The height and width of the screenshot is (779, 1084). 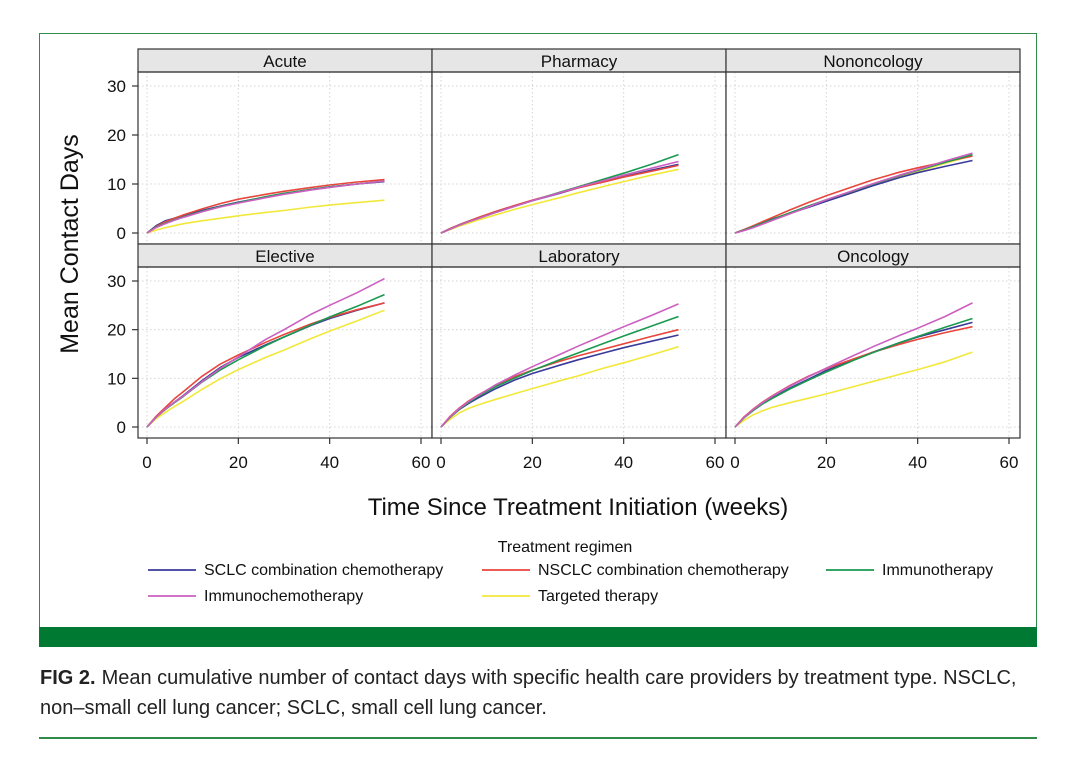 What do you see at coordinates (873, 256) in the screenshot?
I see `panel-title: Oncology` at bounding box center [873, 256].